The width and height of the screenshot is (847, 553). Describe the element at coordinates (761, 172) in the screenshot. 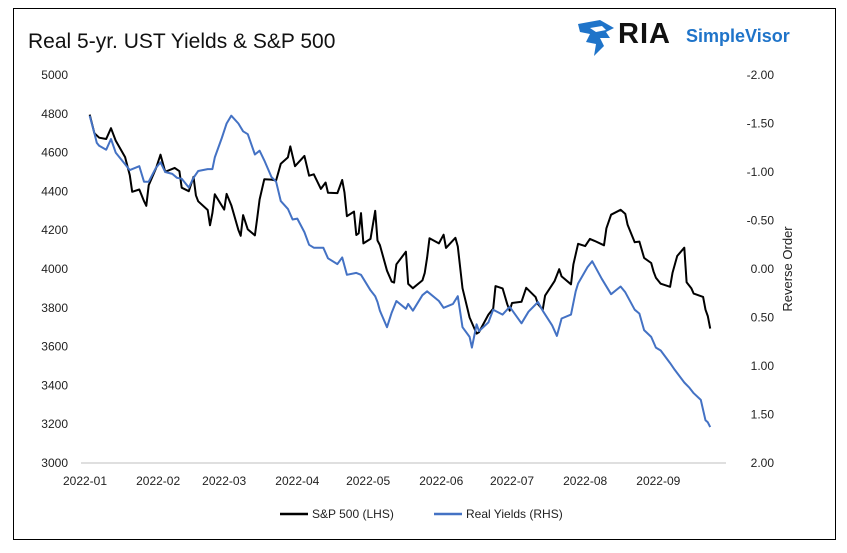

I see `y-right-tick-label: -1.00` at that location.